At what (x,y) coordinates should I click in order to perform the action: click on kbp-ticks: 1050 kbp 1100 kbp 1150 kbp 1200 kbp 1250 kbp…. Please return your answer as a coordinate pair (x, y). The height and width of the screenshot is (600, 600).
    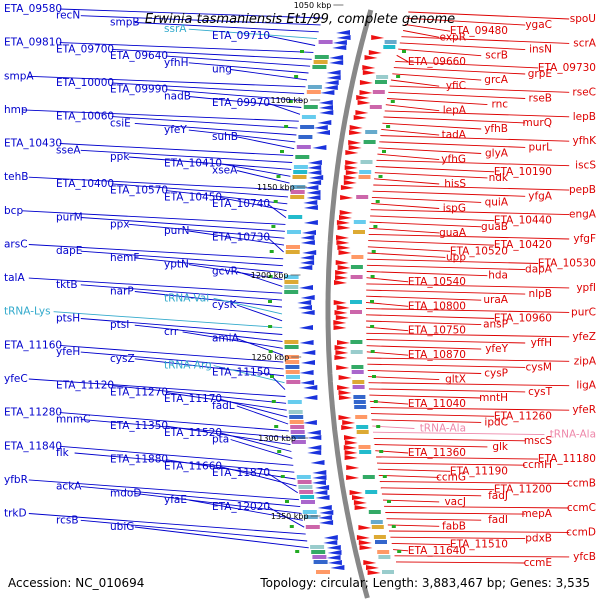
    Looking at the image, I should click on (297, 261).